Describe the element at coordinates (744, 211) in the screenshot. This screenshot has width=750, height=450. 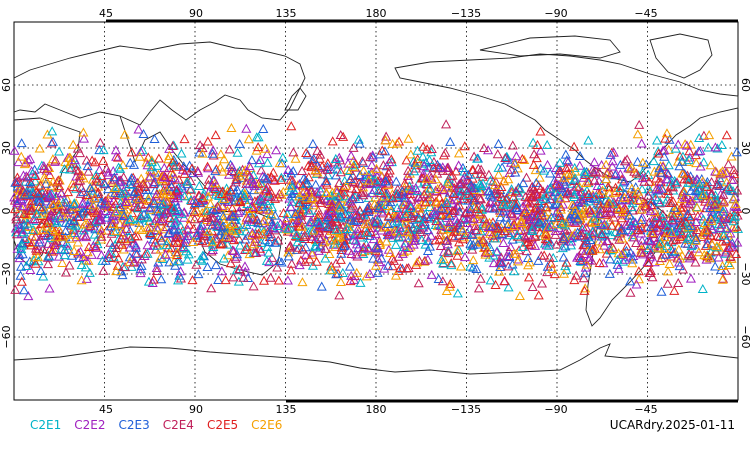
I see `right-lat-label: 0` at that location.